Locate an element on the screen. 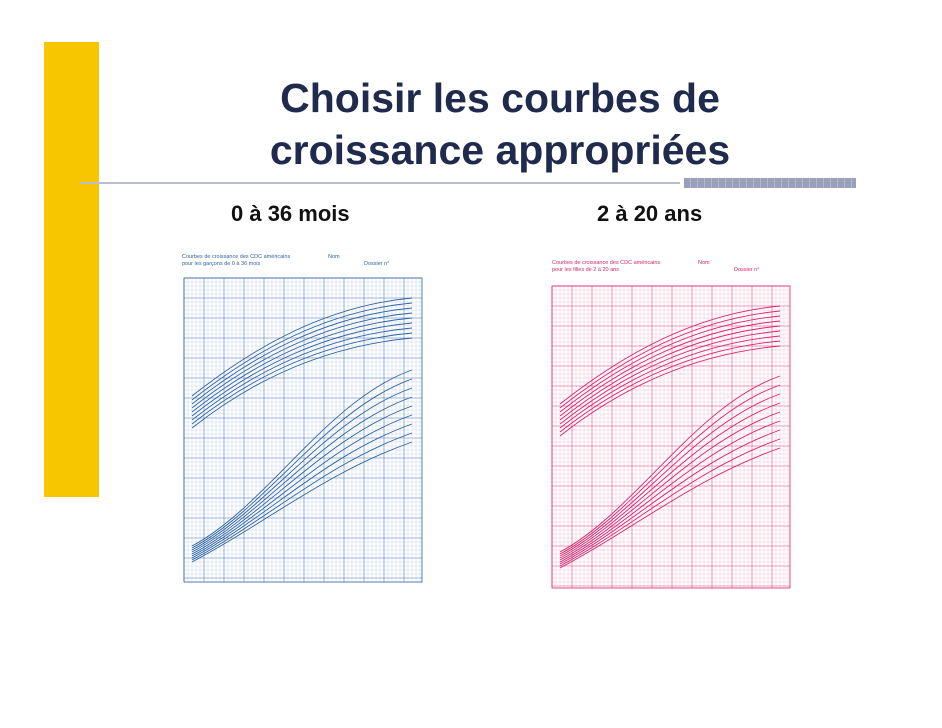 The width and height of the screenshot is (942, 728). label-0-36-mois: 0 à 36 mois is located at coordinates (290, 213).